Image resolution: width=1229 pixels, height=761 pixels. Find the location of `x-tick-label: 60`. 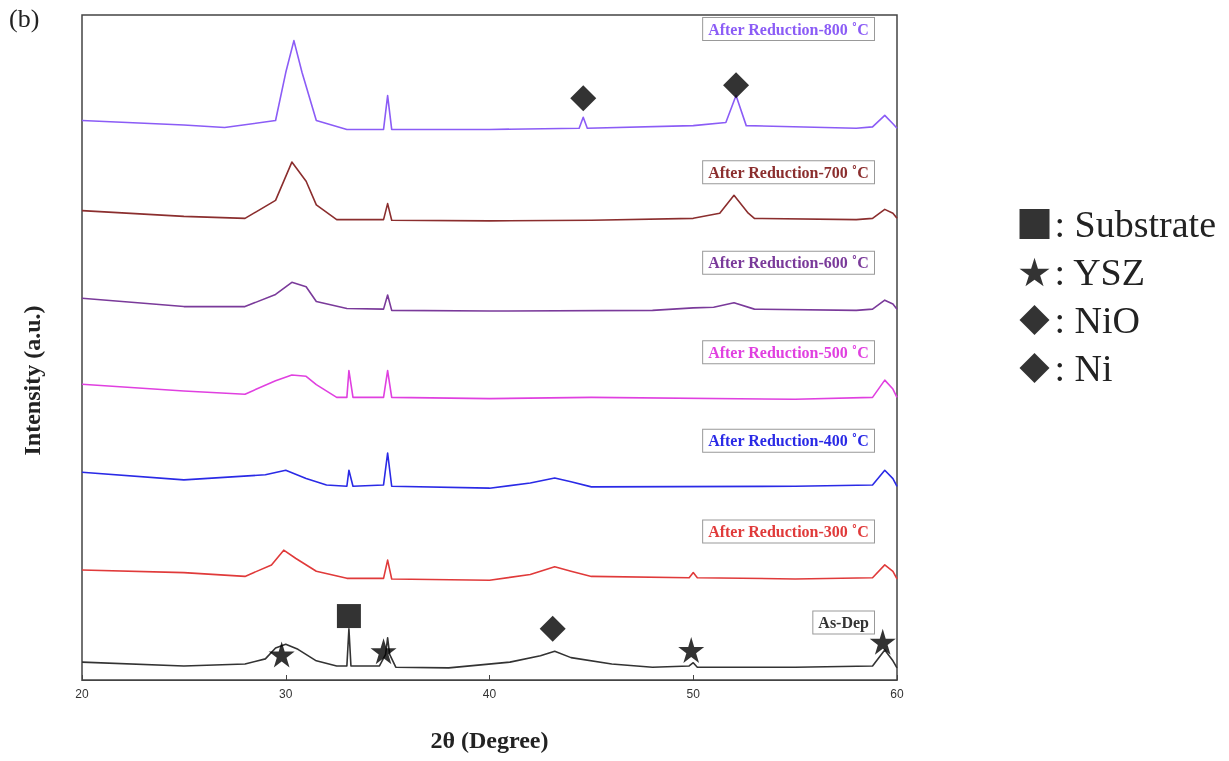

x-tick-label: 60 is located at coordinates (897, 694).